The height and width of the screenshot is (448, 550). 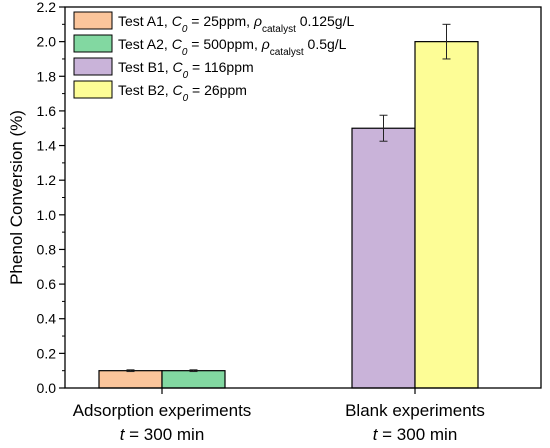 What do you see at coordinates (47, 180) in the screenshot?
I see `y-tick-label: 1.2` at bounding box center [47, 180].